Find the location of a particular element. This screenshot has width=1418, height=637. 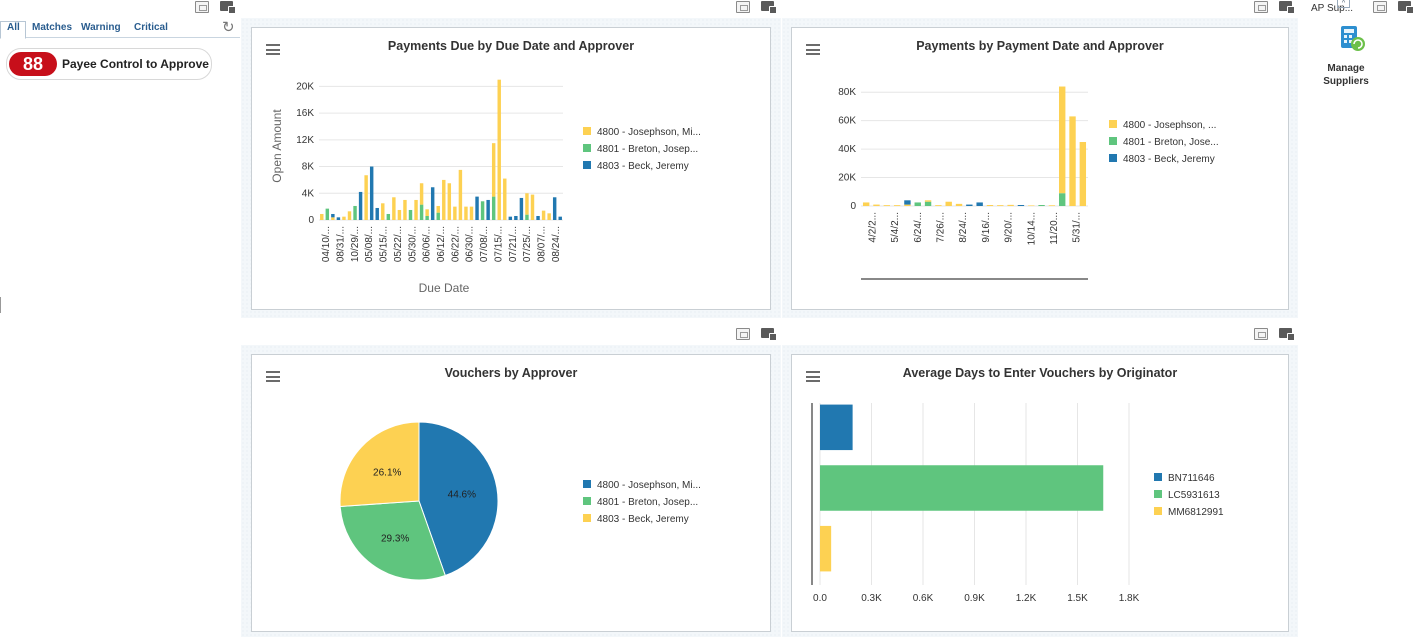

x-tick-label: 0.0 is located at coordinates (820, 598).